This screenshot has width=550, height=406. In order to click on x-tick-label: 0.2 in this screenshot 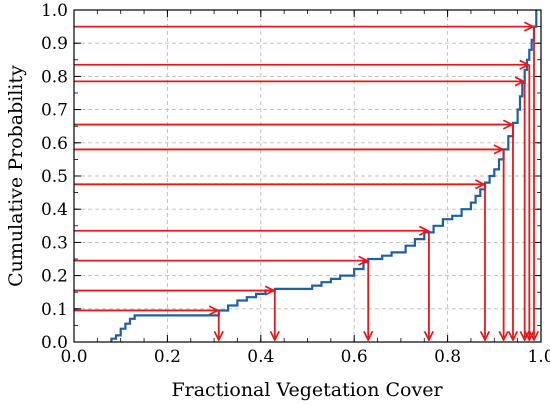, I will do `click(167, 357)`.